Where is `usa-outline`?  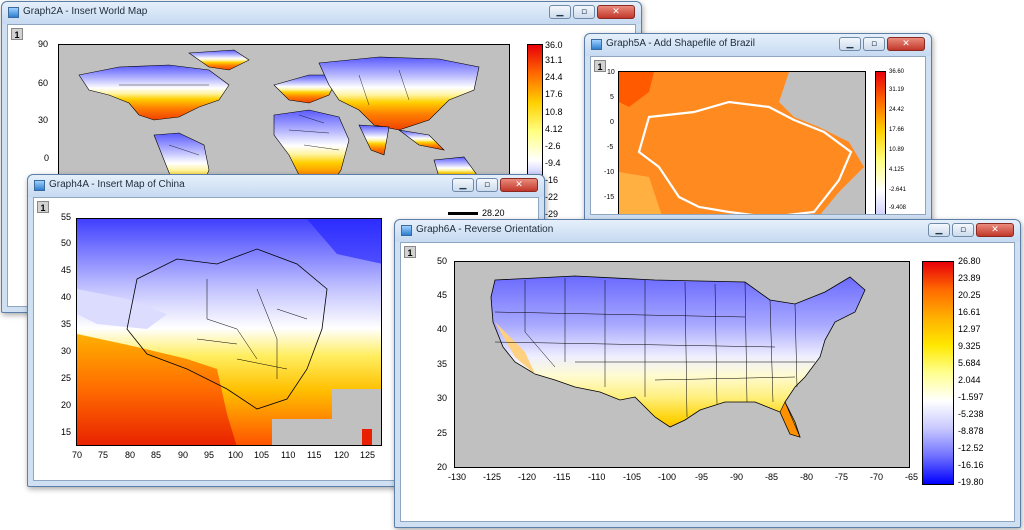 usa-outline is located at coordinates (678, 356).